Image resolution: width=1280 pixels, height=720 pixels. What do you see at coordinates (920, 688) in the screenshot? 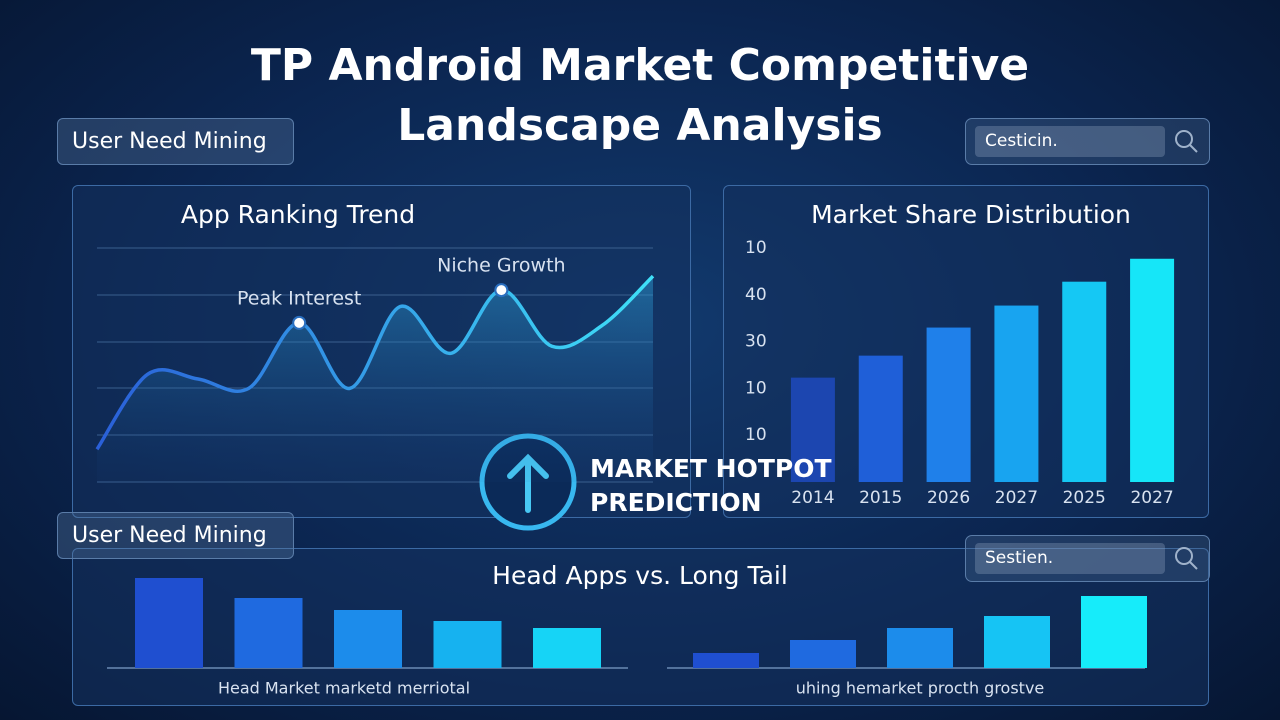
I see `caption: uhing hemarket procth grostve` at bounding box center [920, 688].